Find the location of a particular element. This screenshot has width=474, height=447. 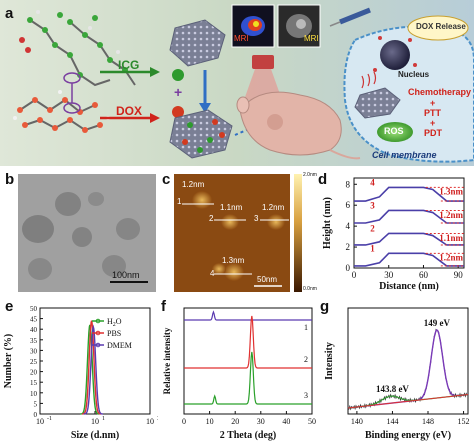

afm-scalebar-label: 50nm is located at coordinates (267, 279).